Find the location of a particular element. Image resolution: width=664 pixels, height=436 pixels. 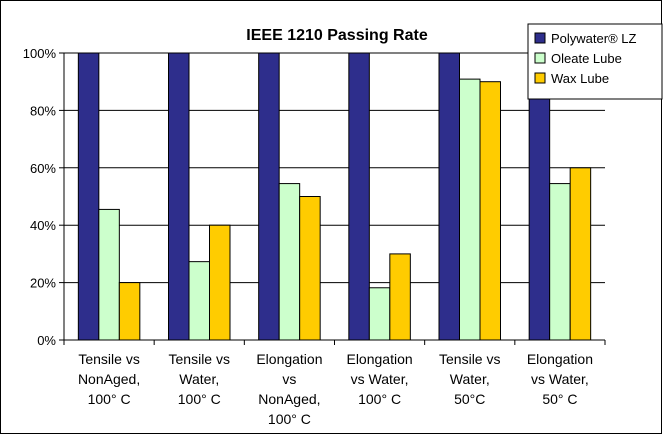

y-tick-label: 0% is located at coordinates (46, 340).